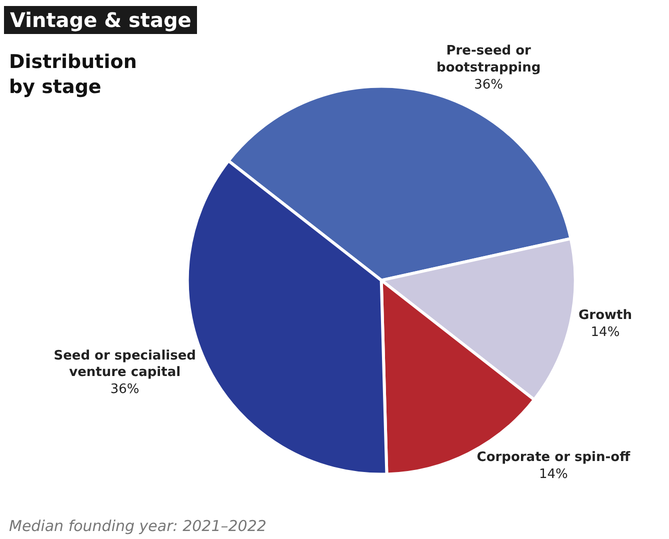 This screenshot has width=669, height=539. Describe the element at coordinates (73, 75) in the screenshot. I see `text: Distribution by stage` at that location.